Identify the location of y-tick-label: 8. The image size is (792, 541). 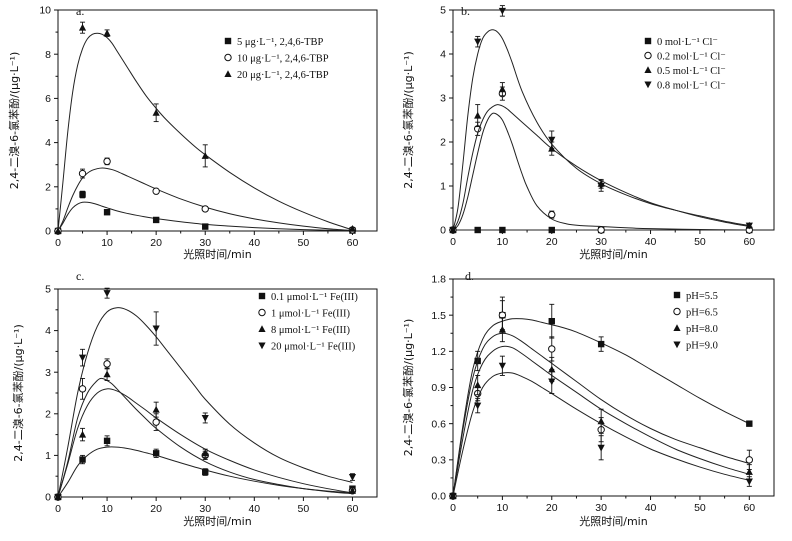
(48, 55).